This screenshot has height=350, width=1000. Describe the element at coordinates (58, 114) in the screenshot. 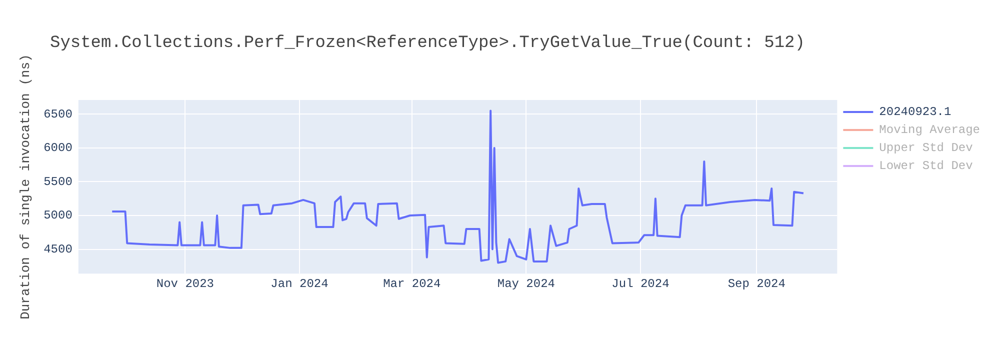

I see `y-tick-label: 6500` at that location.